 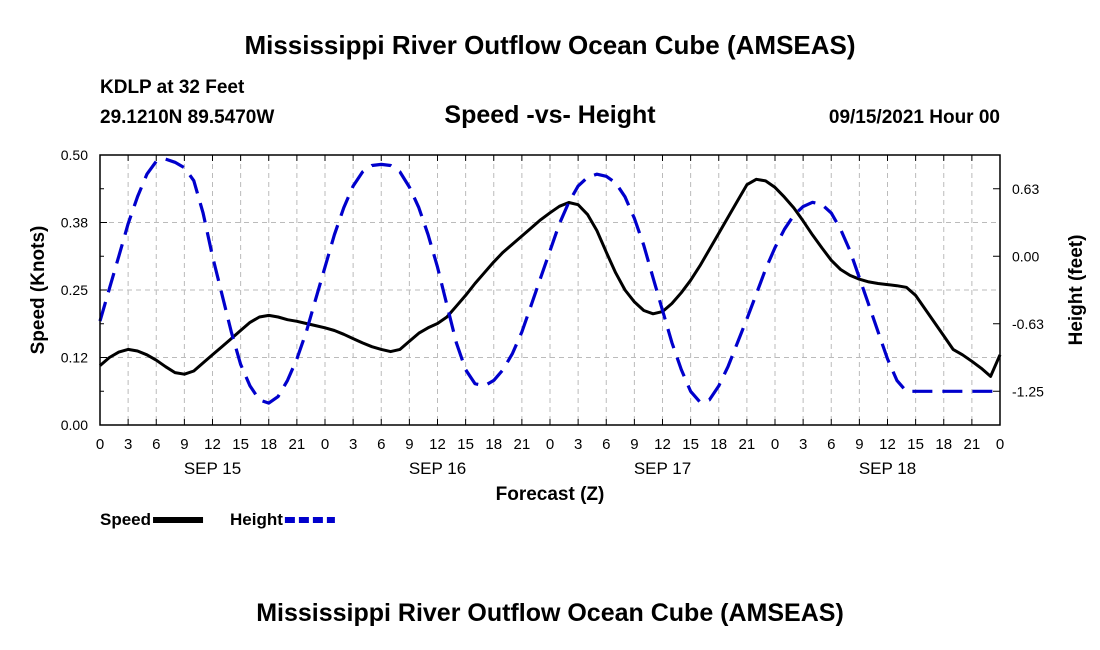 What do you see at coordinates (550, 494) in the screenshot?
I see `x-axis-label: Forecast (Z)` at bounding box center [550, 494].